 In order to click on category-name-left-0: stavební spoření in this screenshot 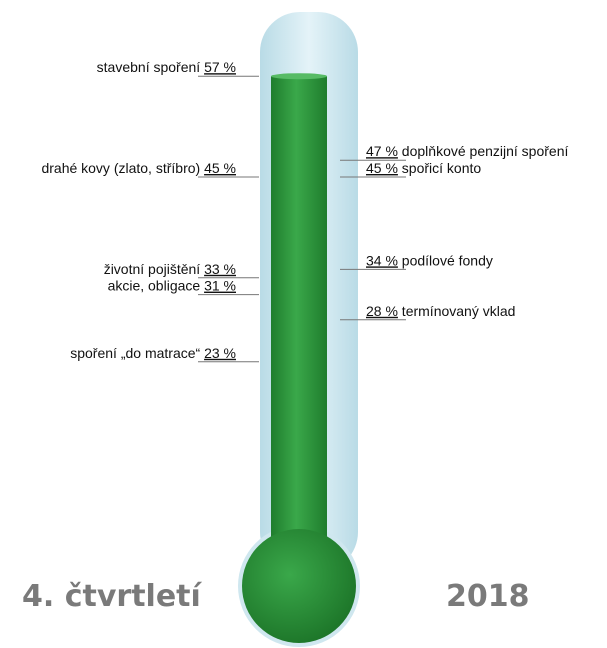, I will do `click(150, 67)`.